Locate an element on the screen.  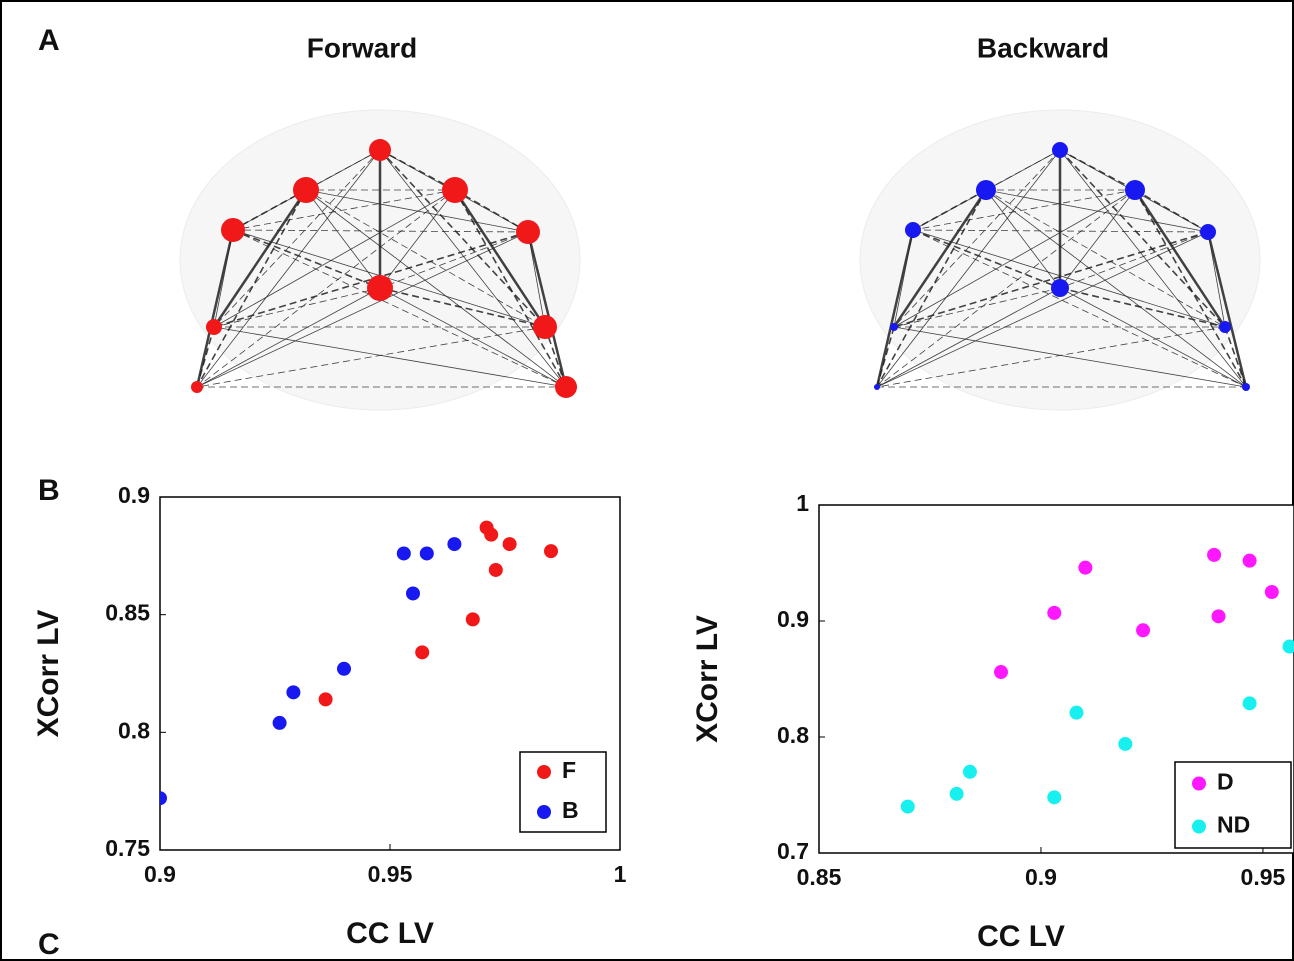
panel-label: A is located at coordinates (49, 40).